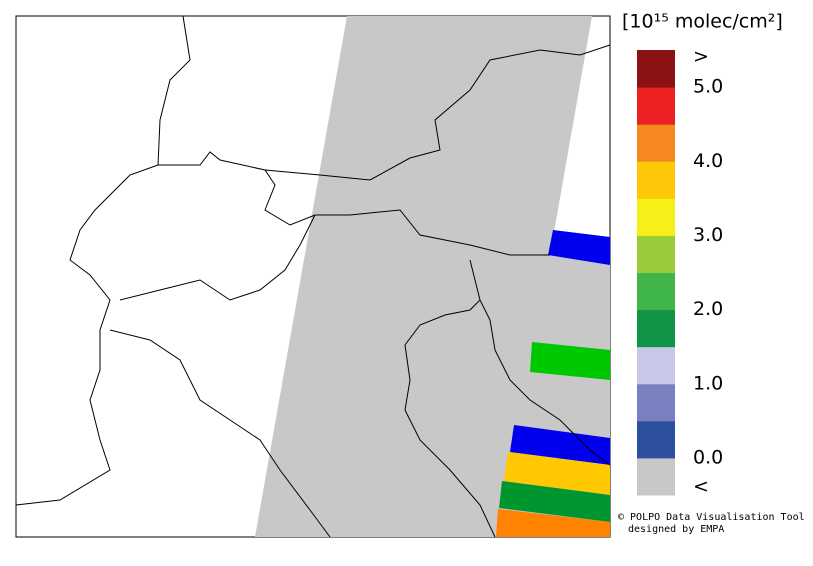  What do you see at coordinates (676, 529) in the screenshot?
I see `credit: designed by EMPA` at bounding box center [676, 529].